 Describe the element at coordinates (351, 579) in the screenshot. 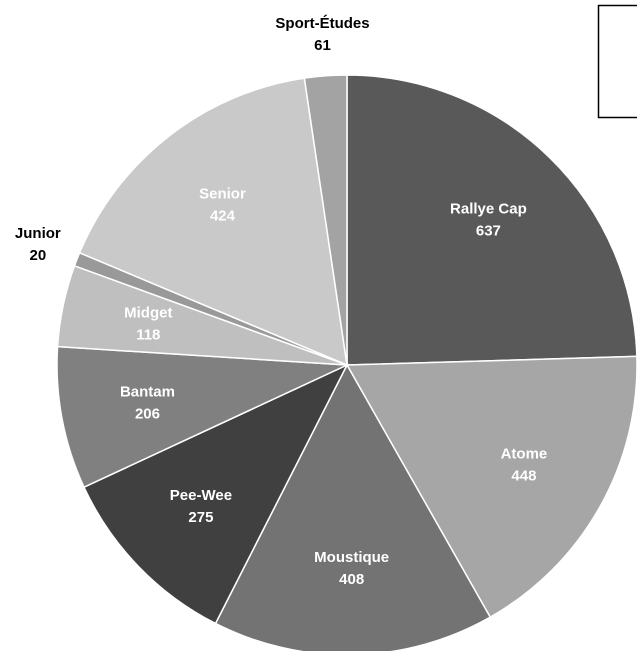

I see `slice-value: 408` at that location.